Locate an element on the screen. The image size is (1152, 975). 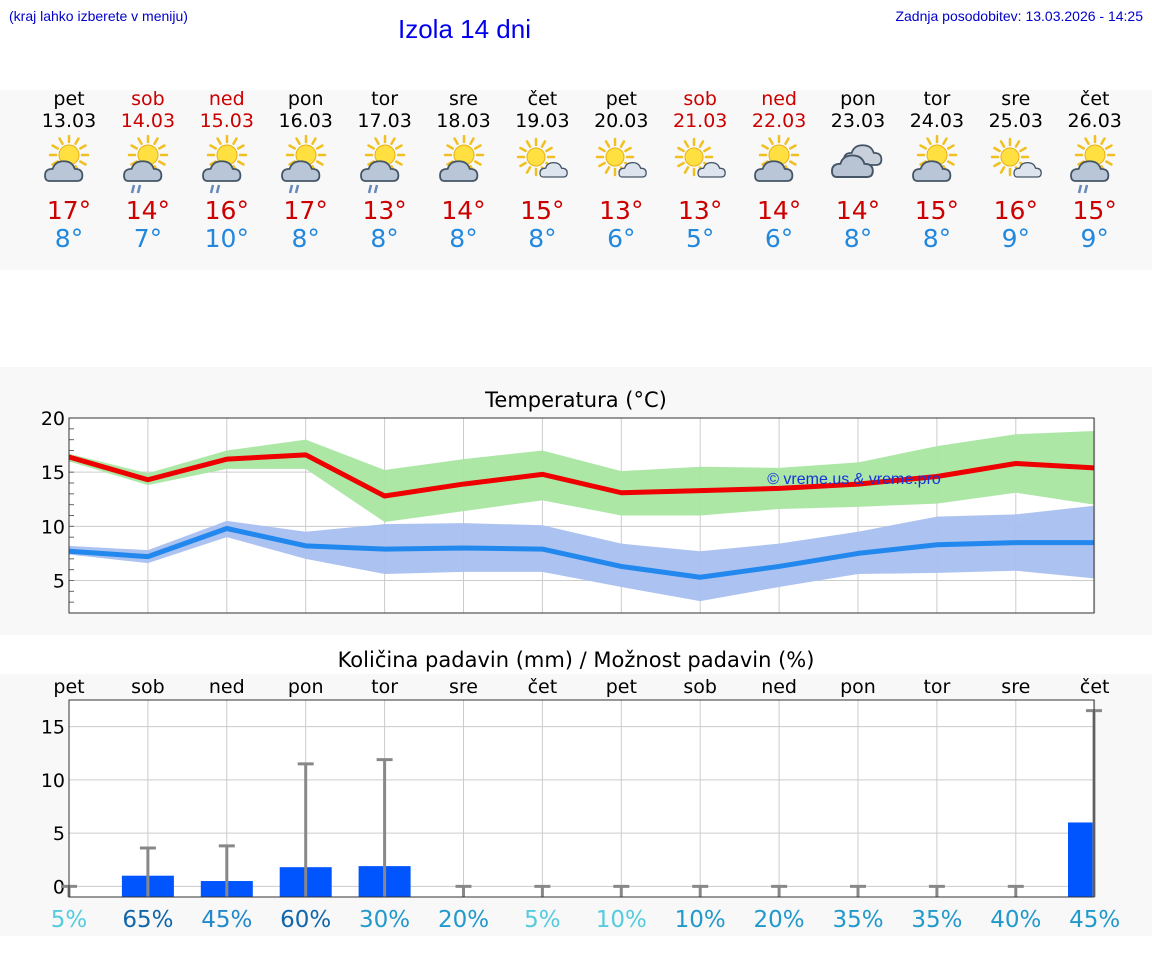
forecast-date: 17.03 is located at coordinates (384, 121).